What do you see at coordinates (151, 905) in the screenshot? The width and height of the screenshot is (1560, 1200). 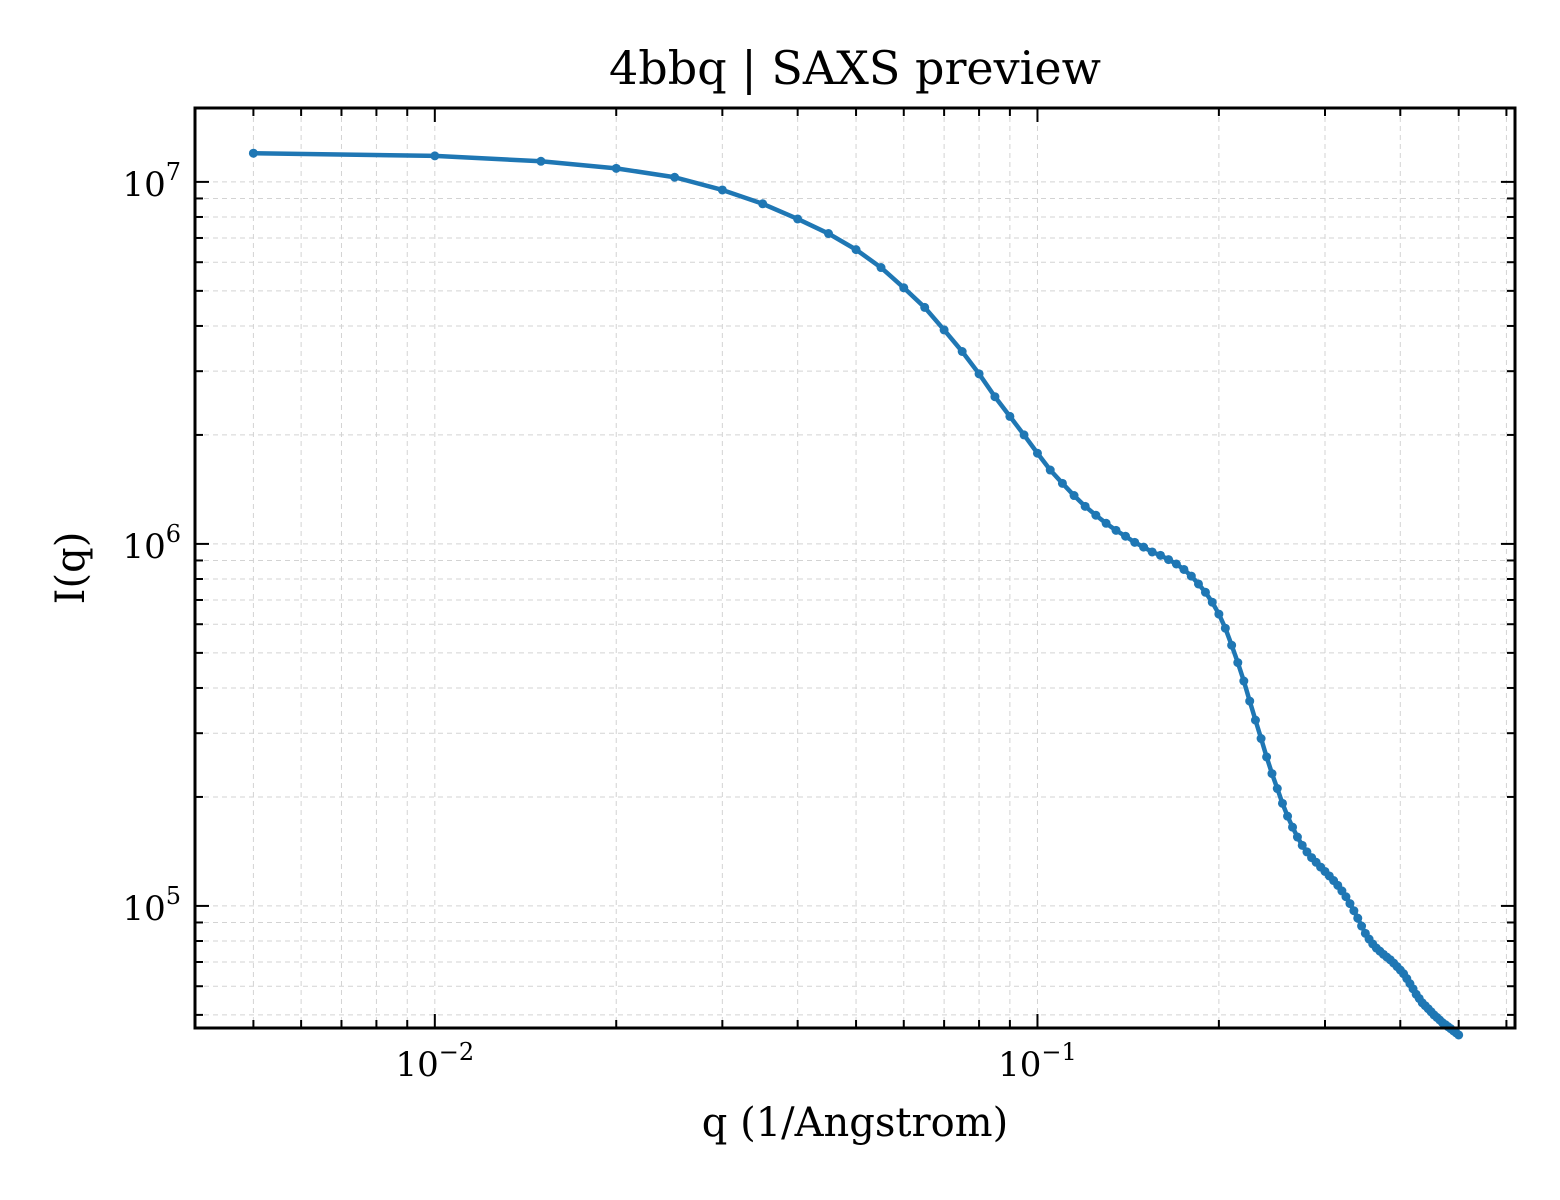 I see `y-tick-label: 10⁵` at bounding box center [151, 905].